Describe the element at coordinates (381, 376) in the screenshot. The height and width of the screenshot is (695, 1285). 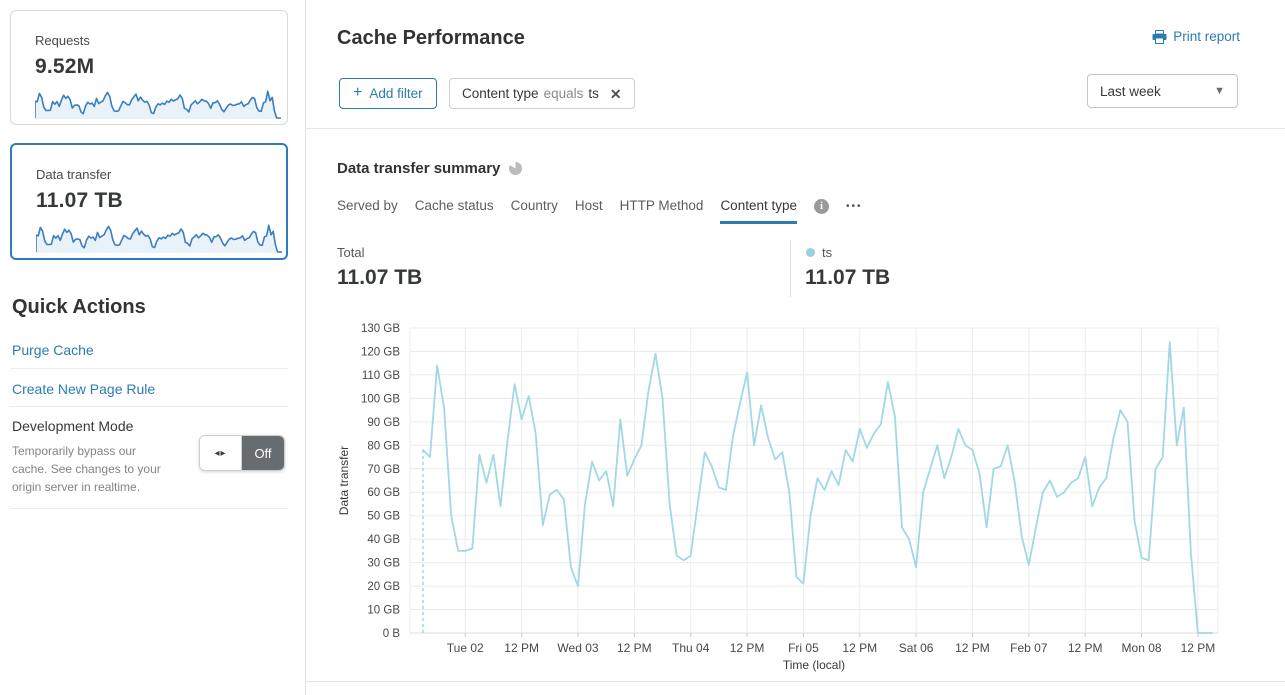
I see `svg-text: 110 GB` at that location.